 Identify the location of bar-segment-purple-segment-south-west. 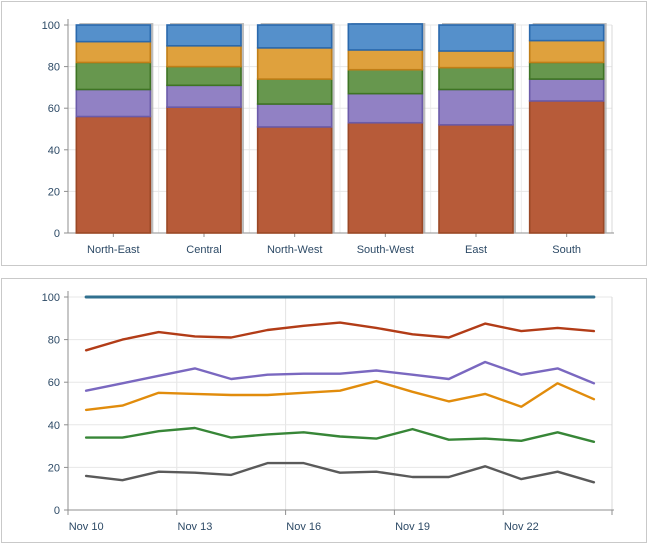
(385, 108).